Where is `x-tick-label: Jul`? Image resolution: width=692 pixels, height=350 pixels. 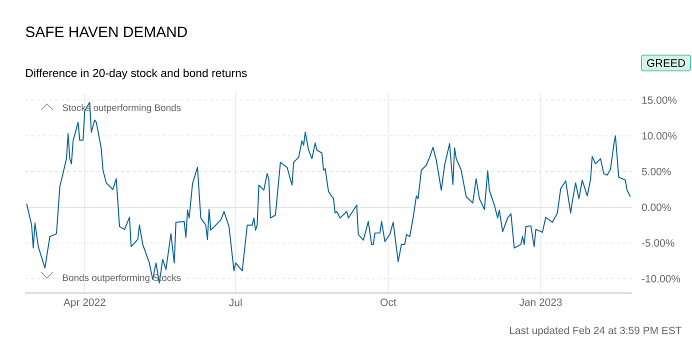
x-tick-label: Jul is located at coordinates (235, 302).